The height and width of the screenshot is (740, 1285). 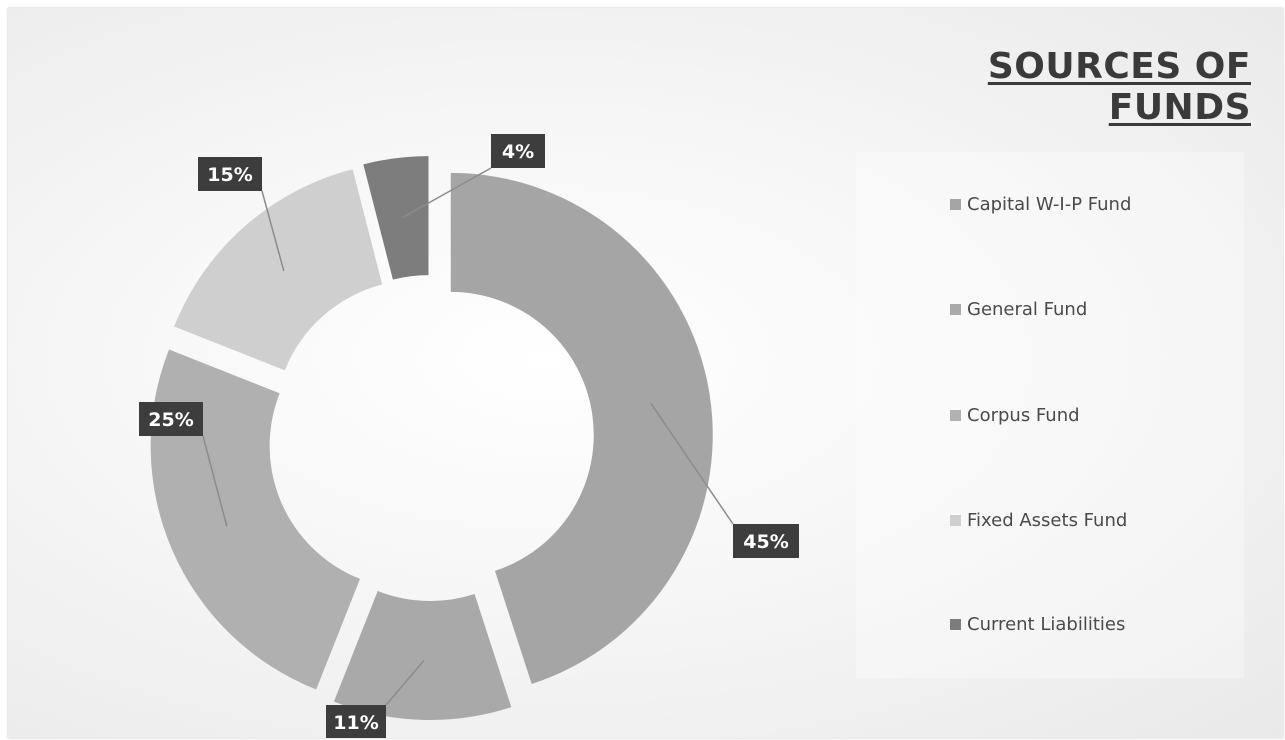 I want to click on legend-item: Corpus Fund, so click(x=1015, y=415).